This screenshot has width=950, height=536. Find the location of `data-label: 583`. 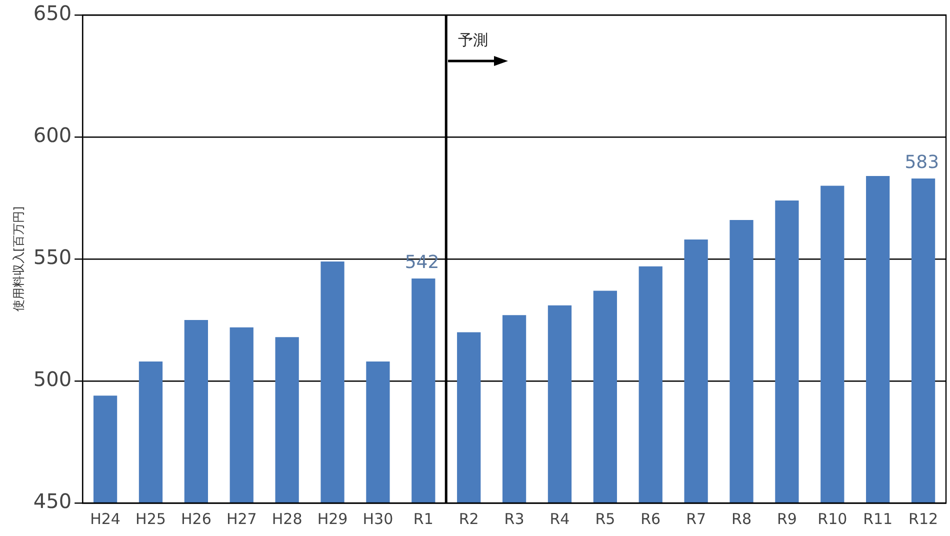

data-label: 583 is located at coordinates (922, 163).